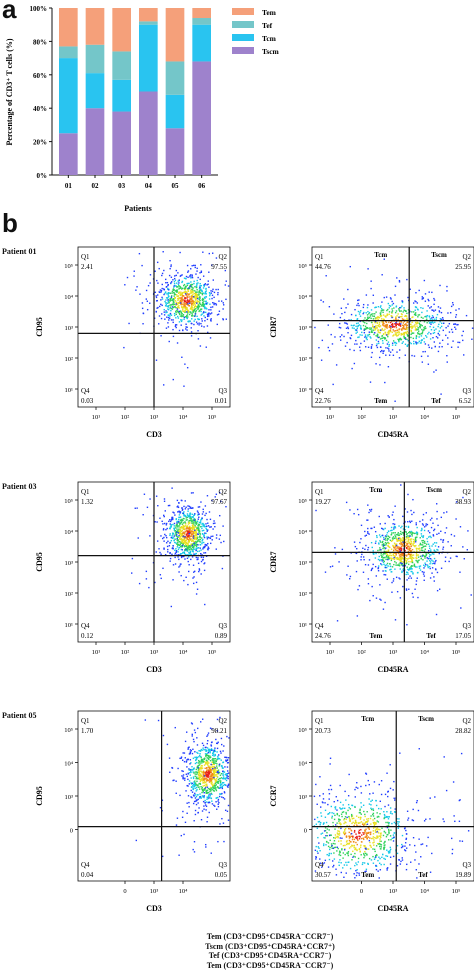  I want to click on quadrant-q3-value: 17.05, so click(463, 636).